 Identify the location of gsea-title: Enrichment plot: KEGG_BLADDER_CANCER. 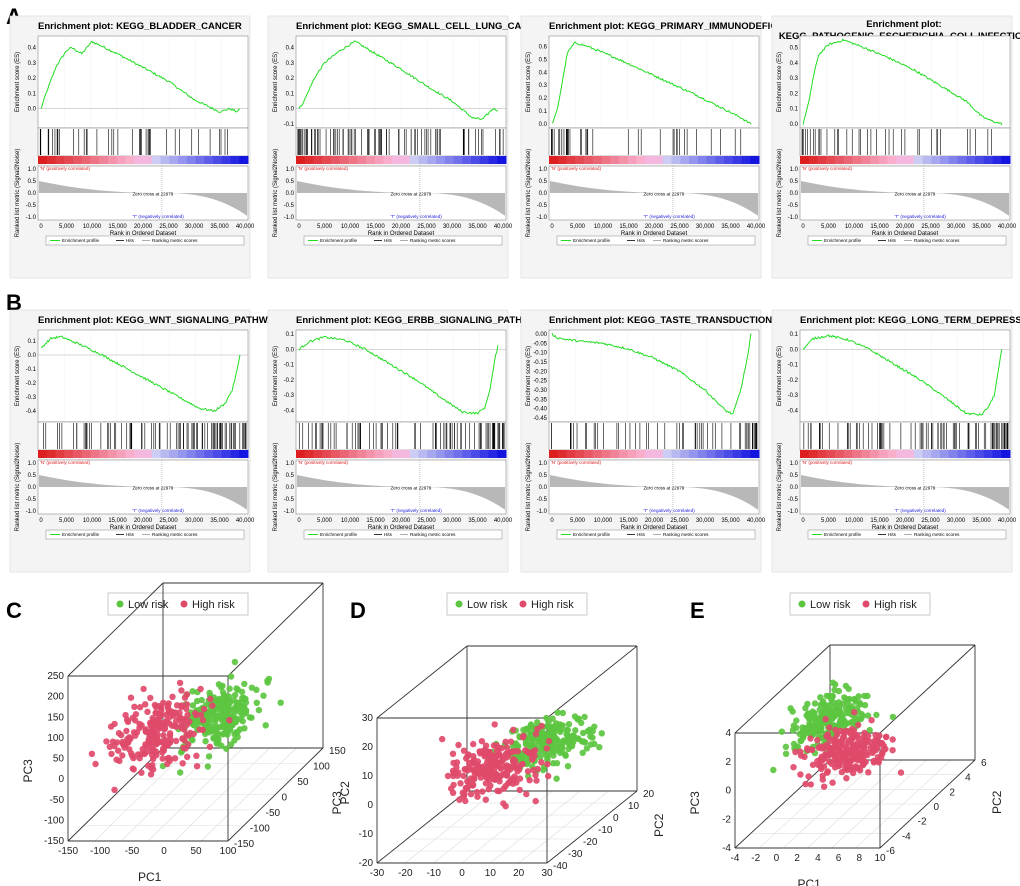
(140, 26).